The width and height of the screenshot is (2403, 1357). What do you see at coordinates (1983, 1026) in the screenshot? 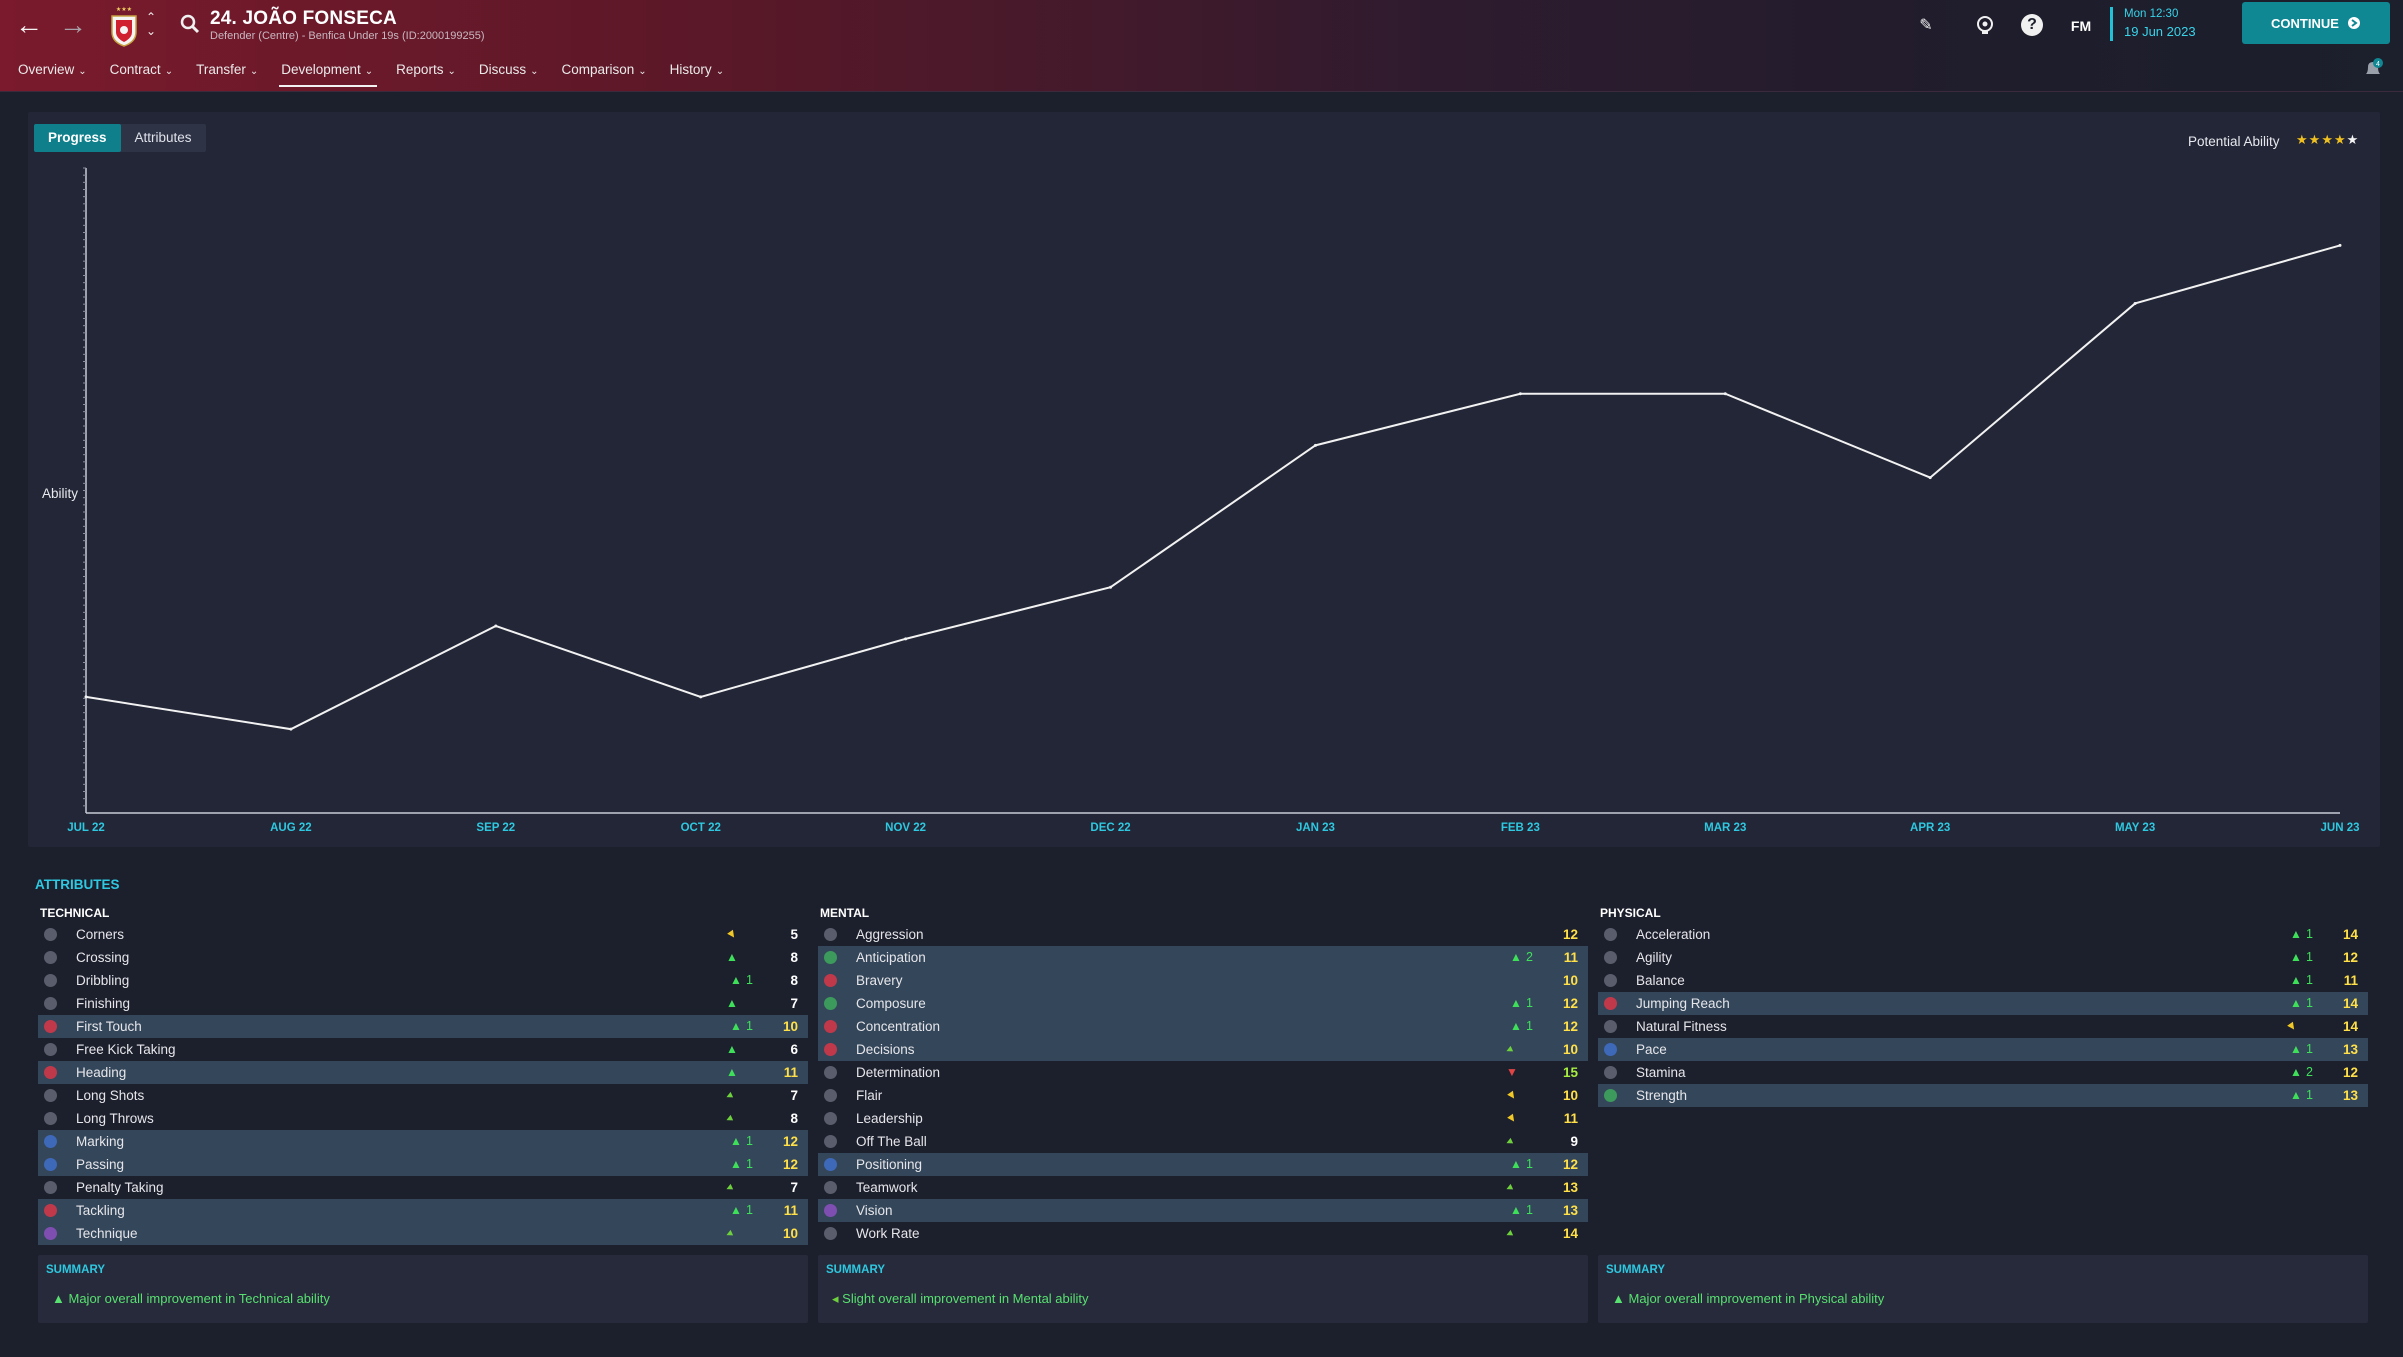
I see `attribute-row-natural-fitness: Natural Fitness ▼ 14` at bounding box center [1983, 1026].